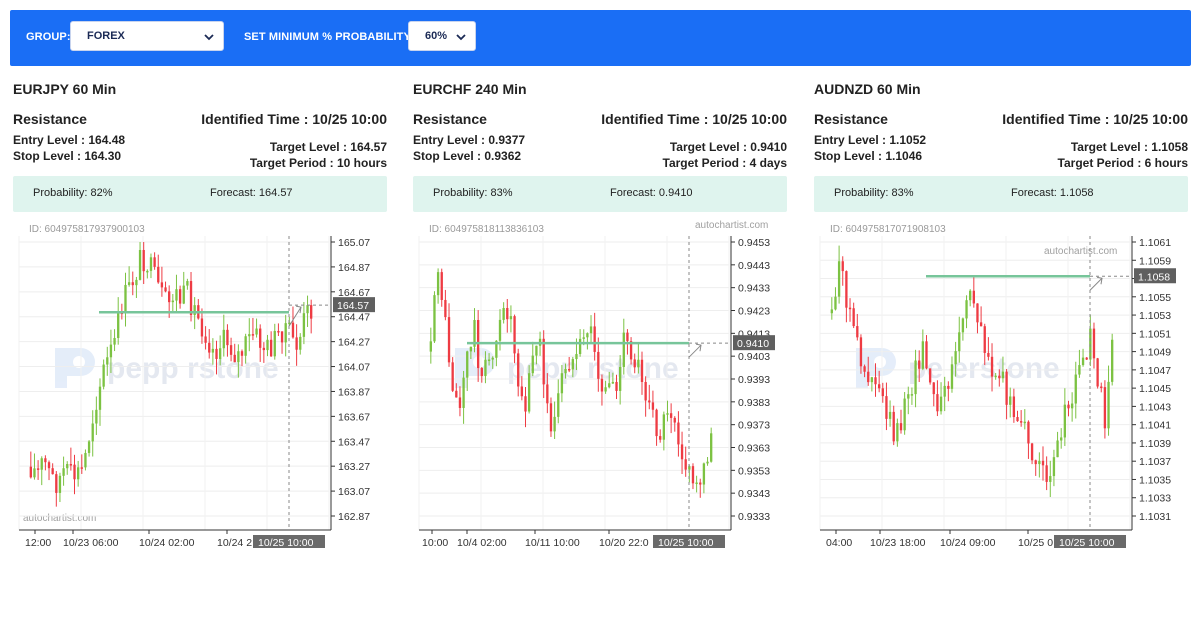  What do you see at coordinates (1155, 353) in the screenshot?
I see `y-tick-label: 1.1049` at bounding box center [1155, 353].